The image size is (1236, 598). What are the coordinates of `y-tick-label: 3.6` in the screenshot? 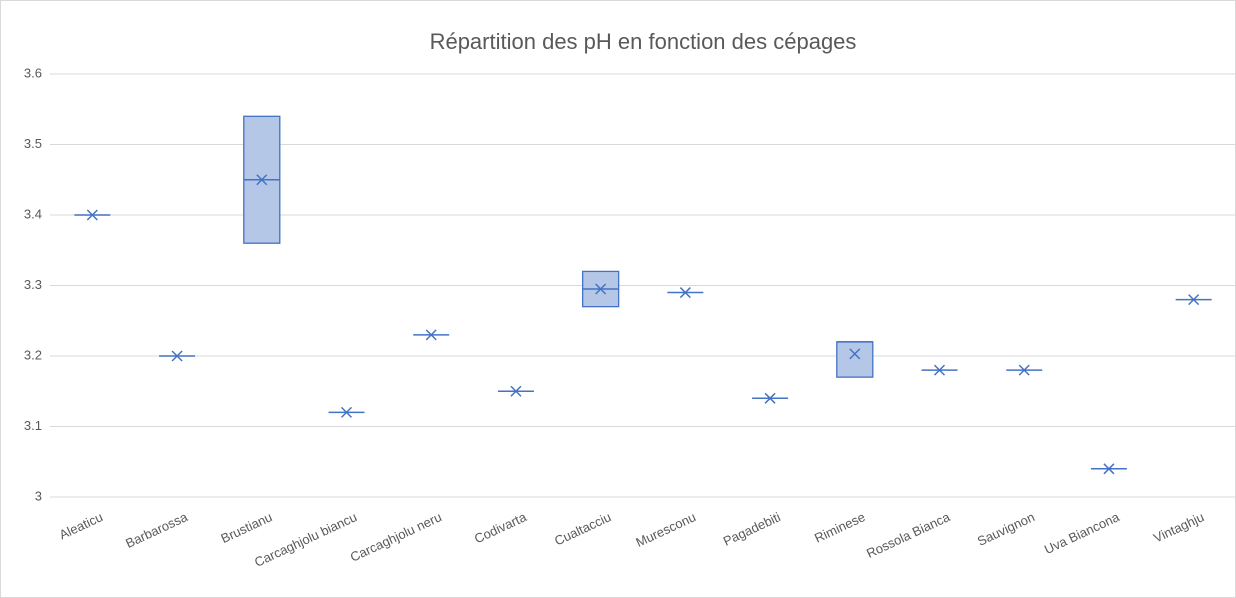 It's located at (33, 72).